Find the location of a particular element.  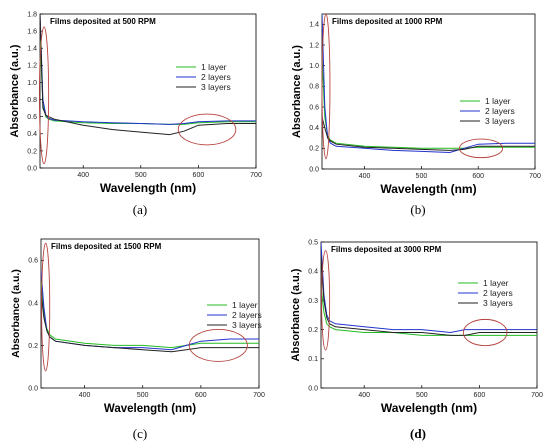

panel-title: Films deposited at 1000 RPM is located at coordinates (387, 21).